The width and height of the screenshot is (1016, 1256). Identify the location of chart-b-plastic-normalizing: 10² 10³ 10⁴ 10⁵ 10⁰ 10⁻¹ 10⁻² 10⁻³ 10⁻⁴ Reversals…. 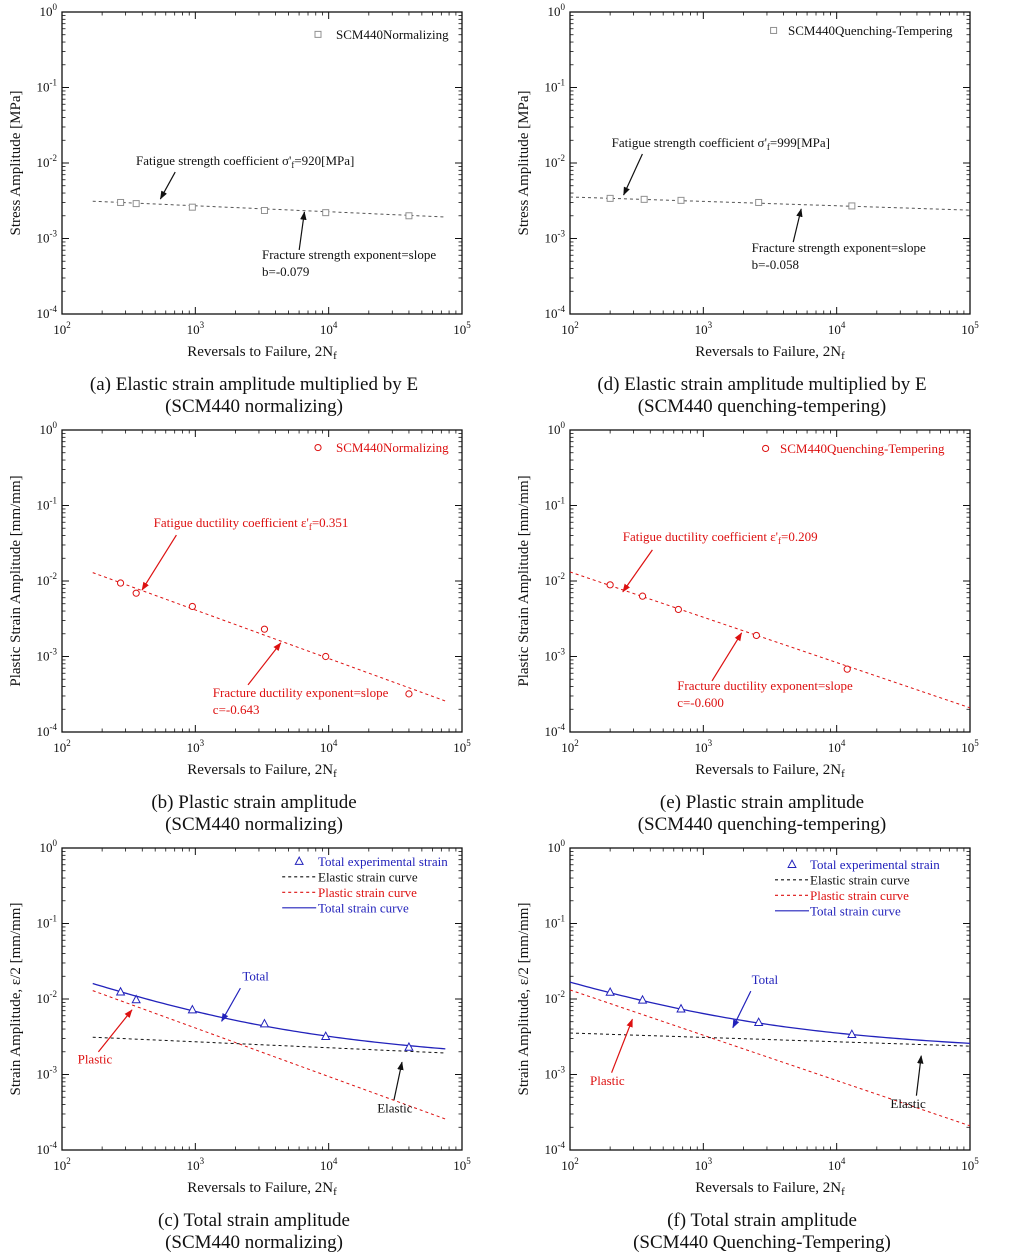
(239, 600).